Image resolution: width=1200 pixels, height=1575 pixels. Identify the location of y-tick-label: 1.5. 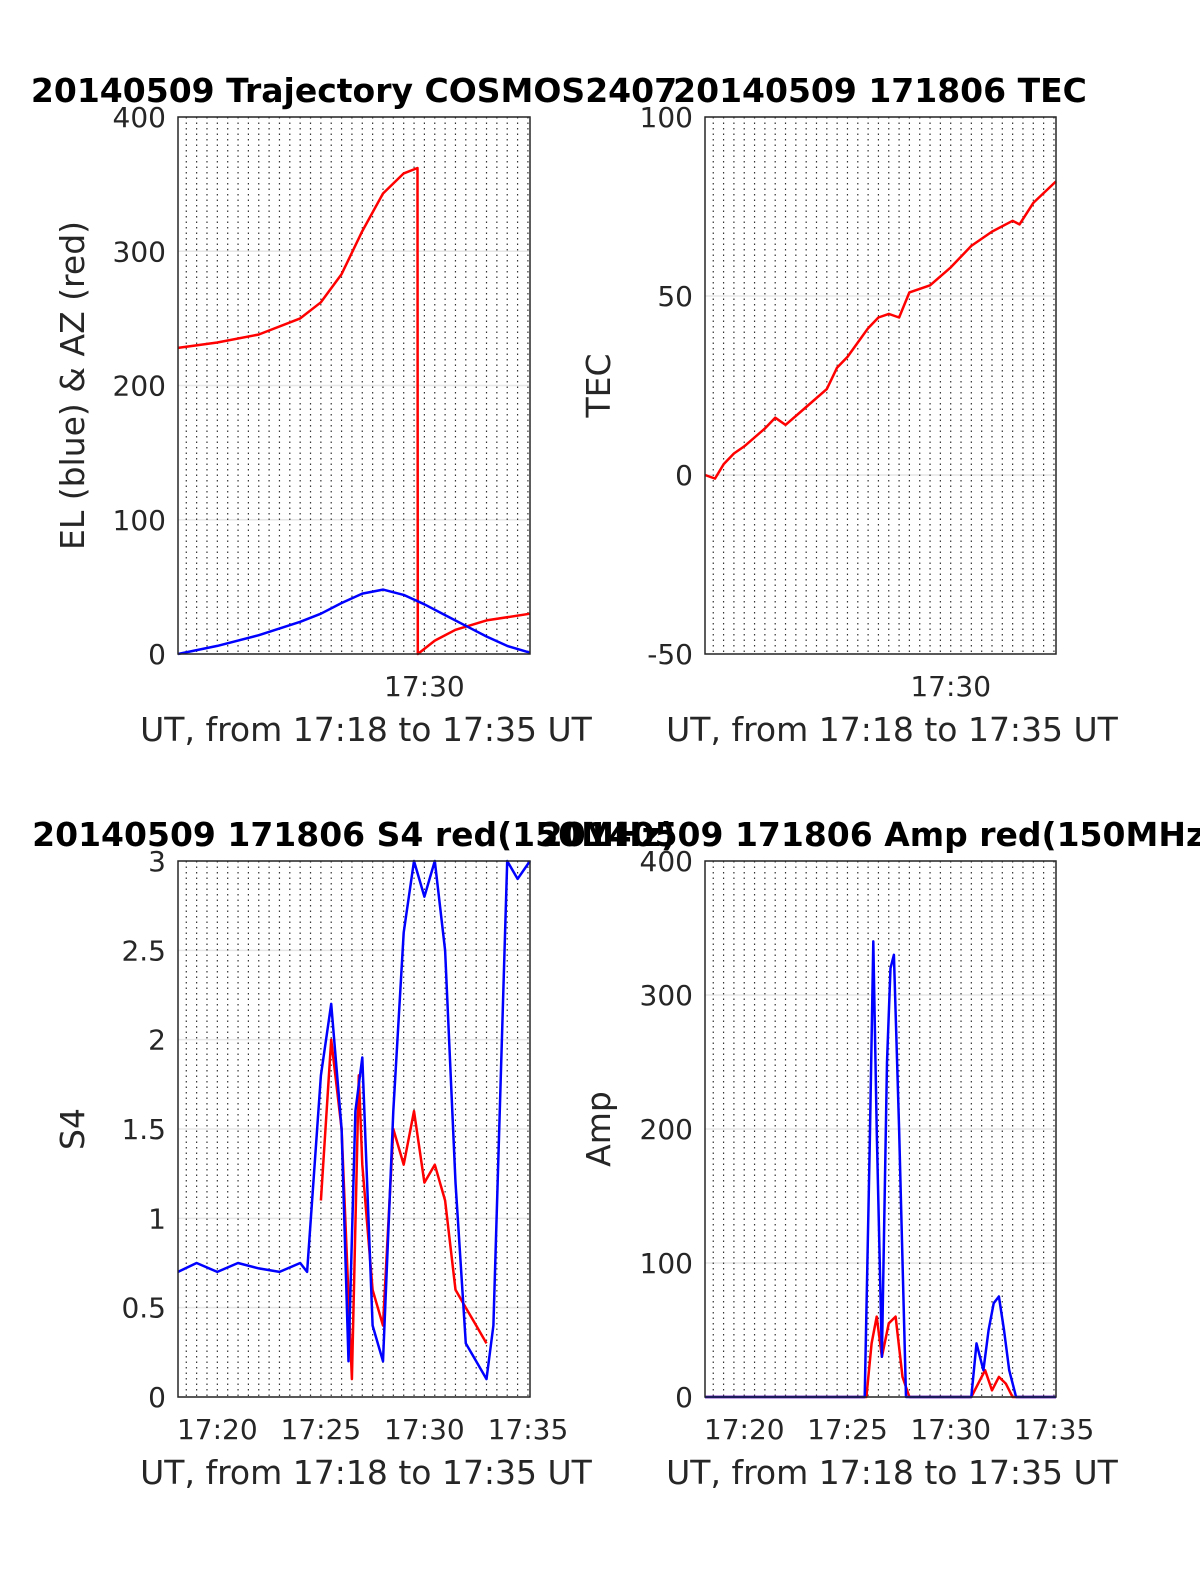
(143, 1129).